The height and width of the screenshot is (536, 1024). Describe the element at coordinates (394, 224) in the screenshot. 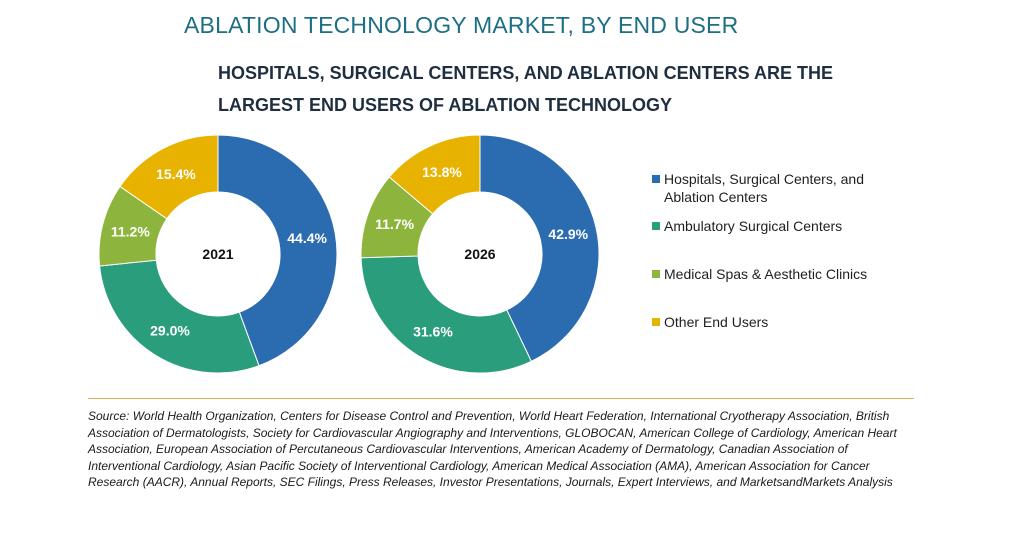

I see `label-2026-medical-spas: 11.7%` at that location.